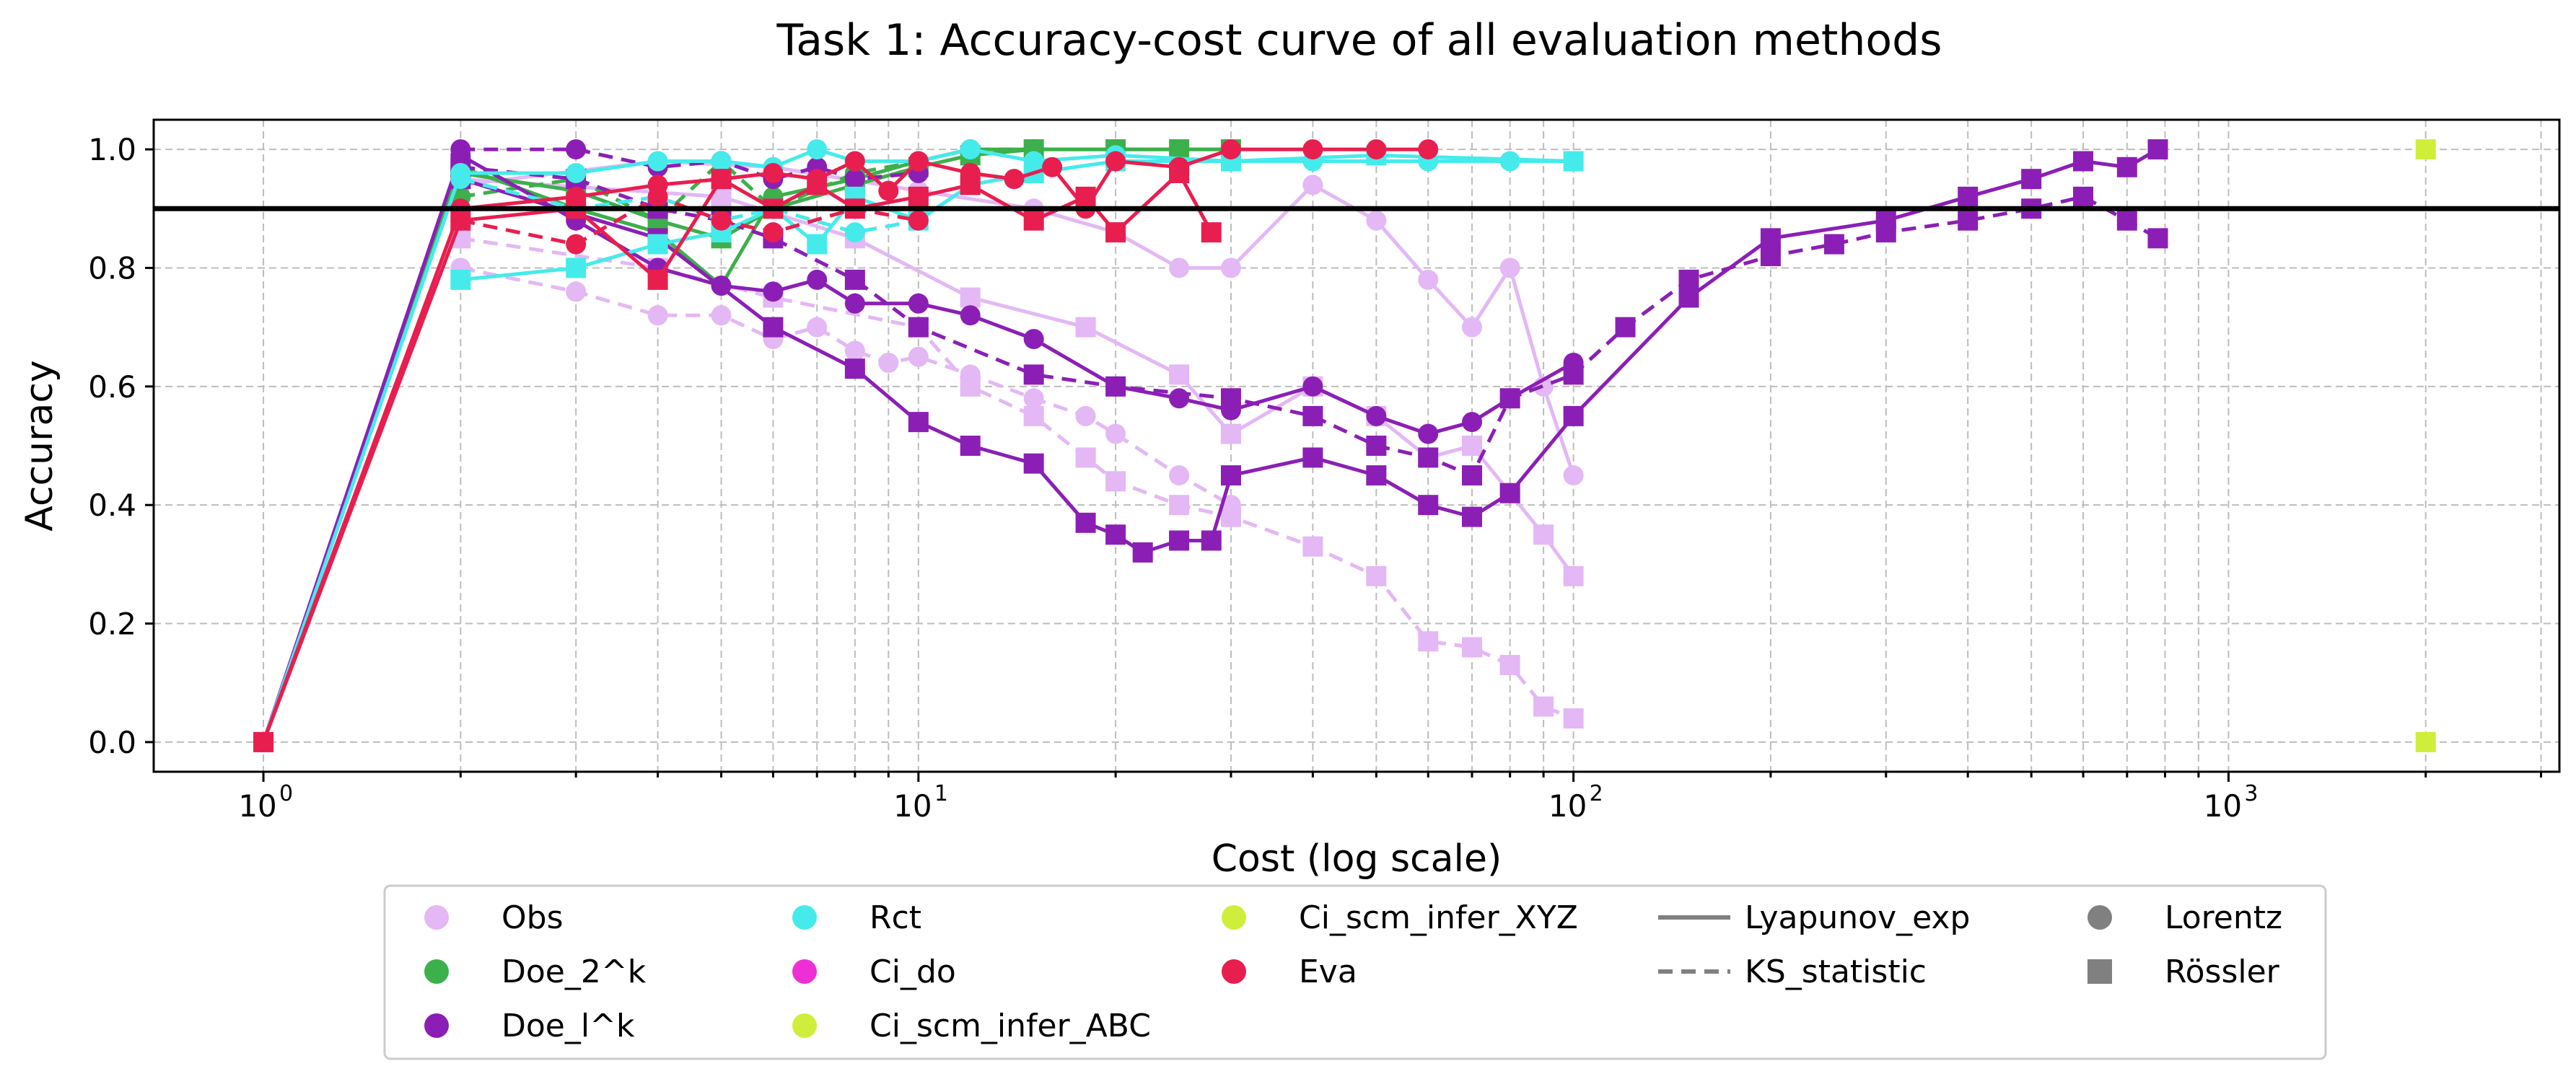 The height and width of the screenshot is (1079, 2576). What do you see at coordinates (112, 625) in the screenshot?
I see `y-tick-label: 0.2` at bounding box center [112, 625].